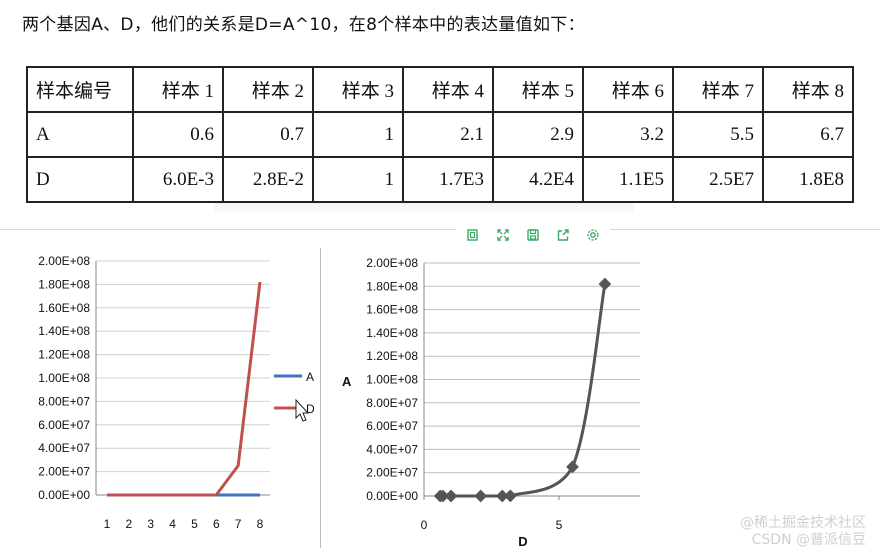 This screenshot has height=557, width=880. I want to click on copy-button, so click(473, 235).